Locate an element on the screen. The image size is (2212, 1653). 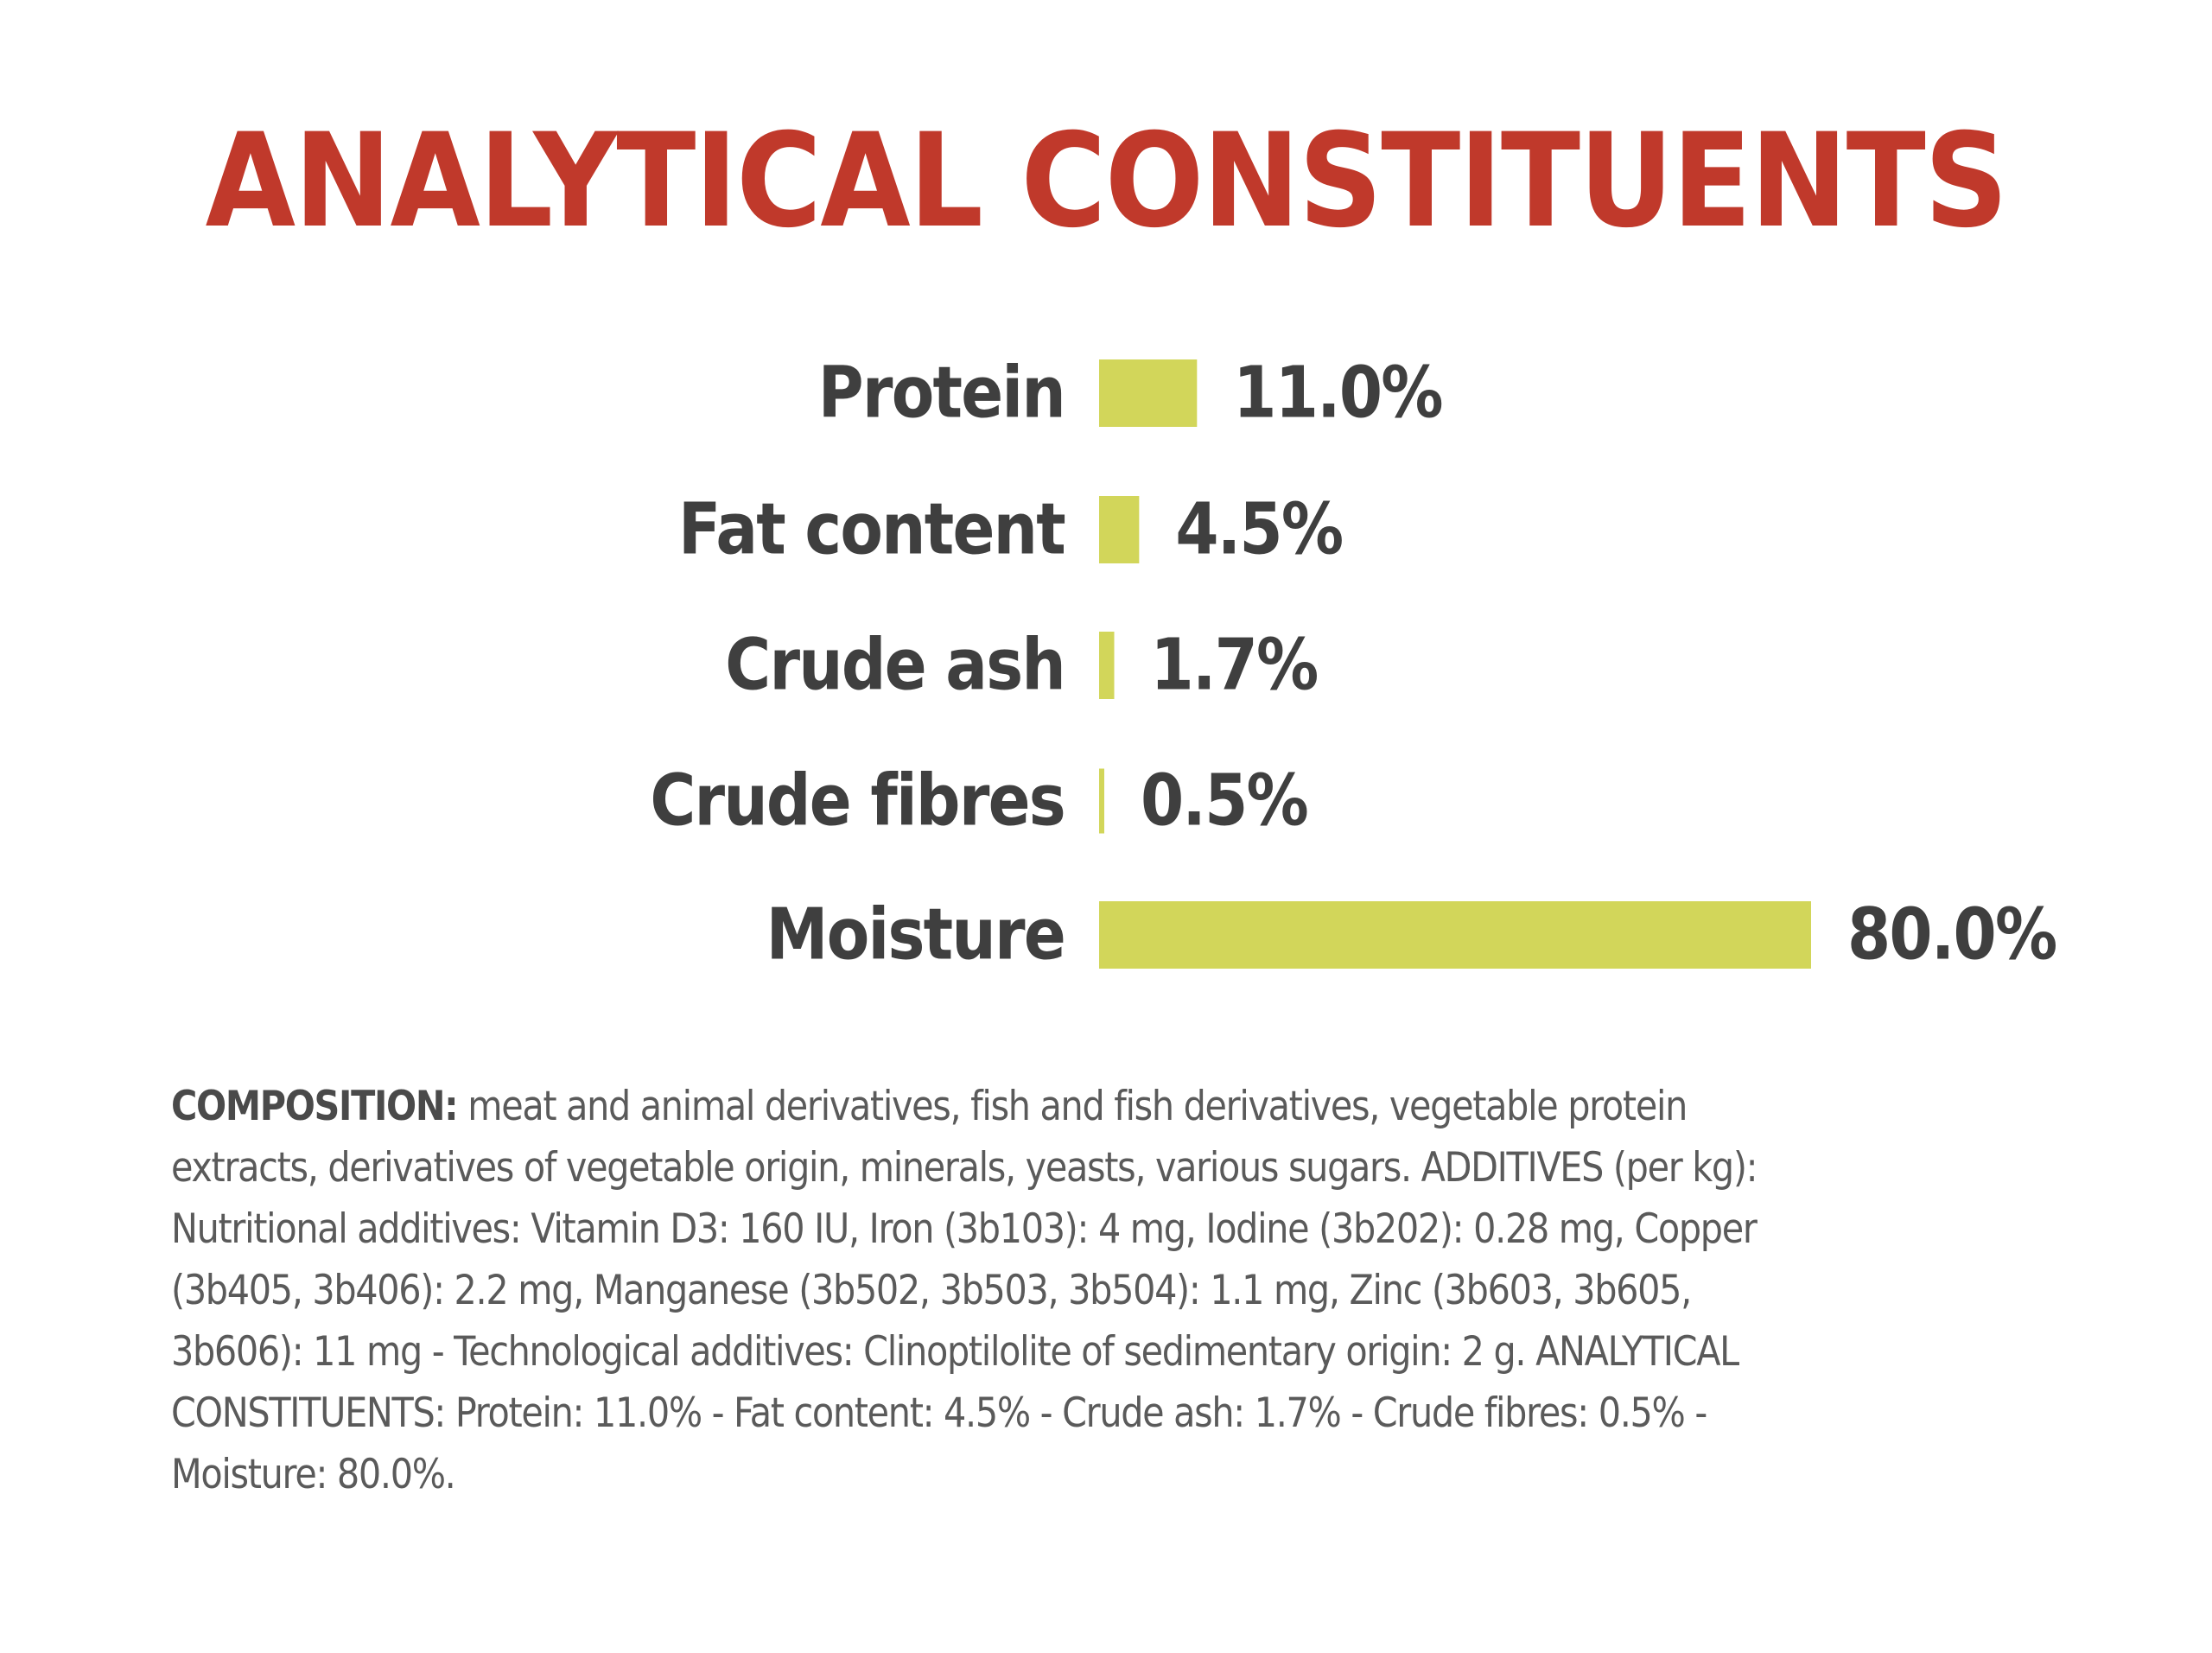
value-label-protein: 11.0% is located at coordinates (1337, 393).